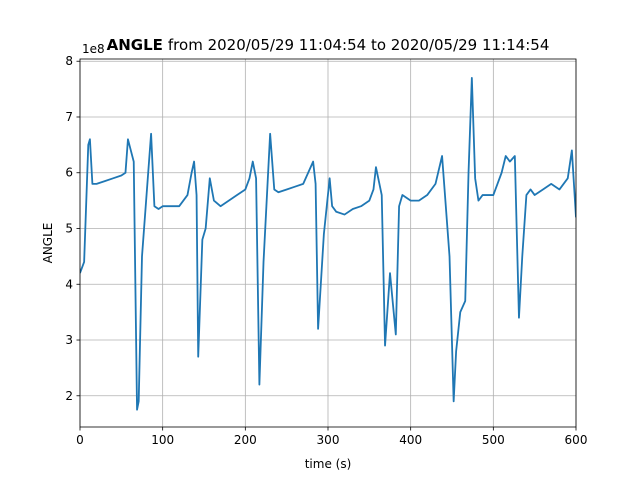  What do you see at coordinates (328, 440) in the screenshot?
I see `x-tick-label: 300` at bounding box center [328, 440].